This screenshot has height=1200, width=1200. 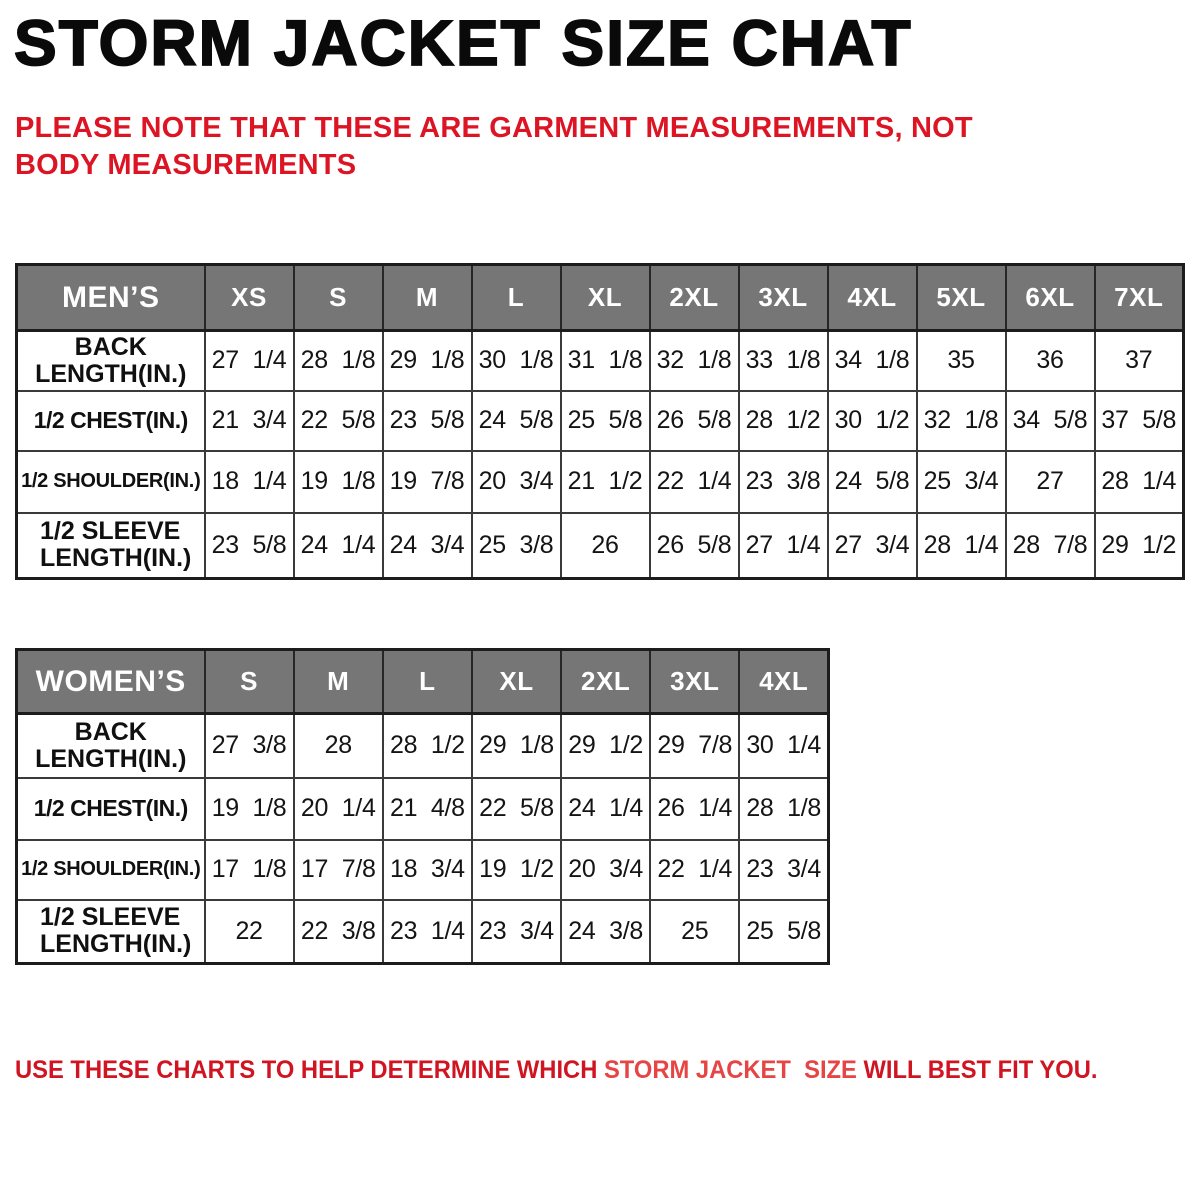 What do you see at coordinates (1050, 360) in the screenshot?
I see `value-cell: 36` at bounding box center [1050, 360].